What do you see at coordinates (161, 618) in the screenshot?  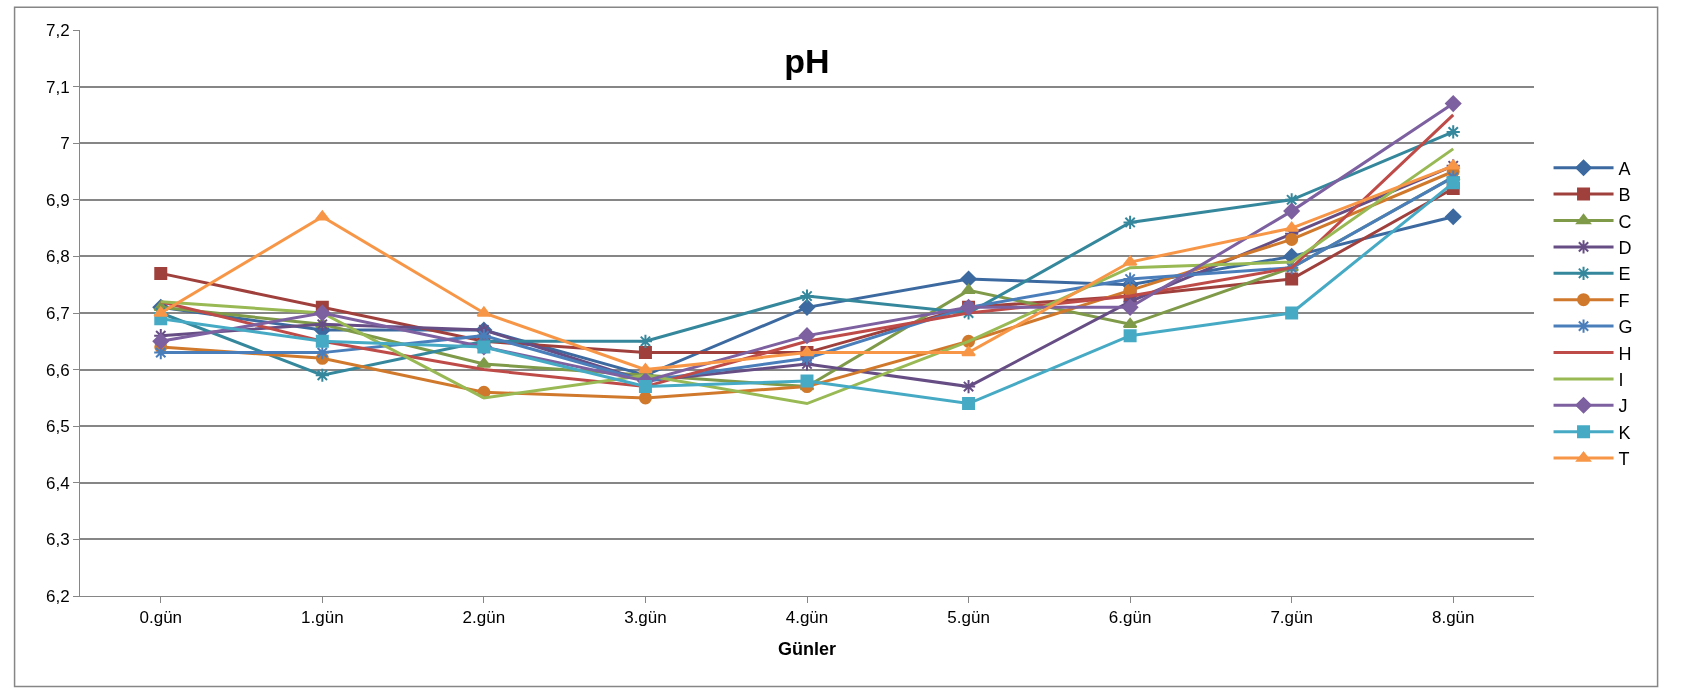 I see `x-tick-label: 0.gün` at bounding box center [161, 618].